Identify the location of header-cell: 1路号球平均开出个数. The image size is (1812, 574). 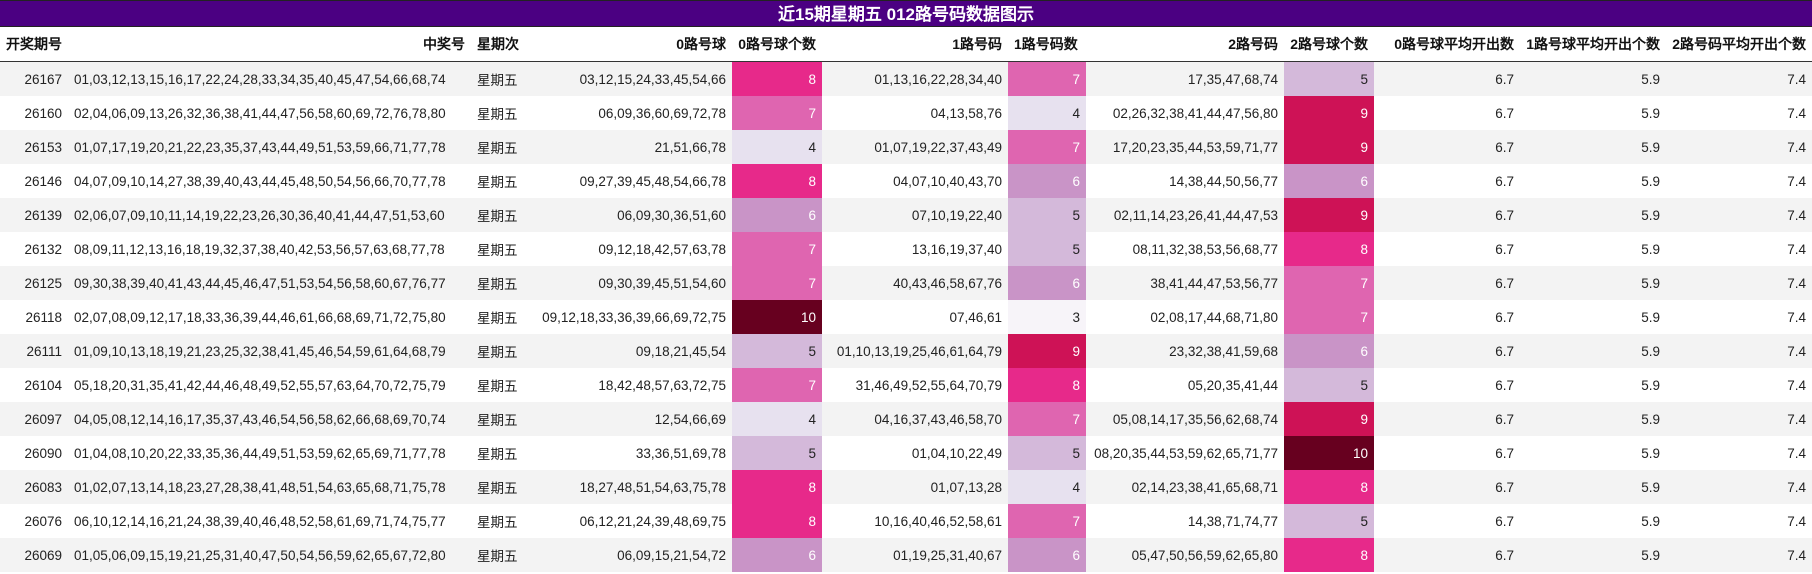
(1593, 44).